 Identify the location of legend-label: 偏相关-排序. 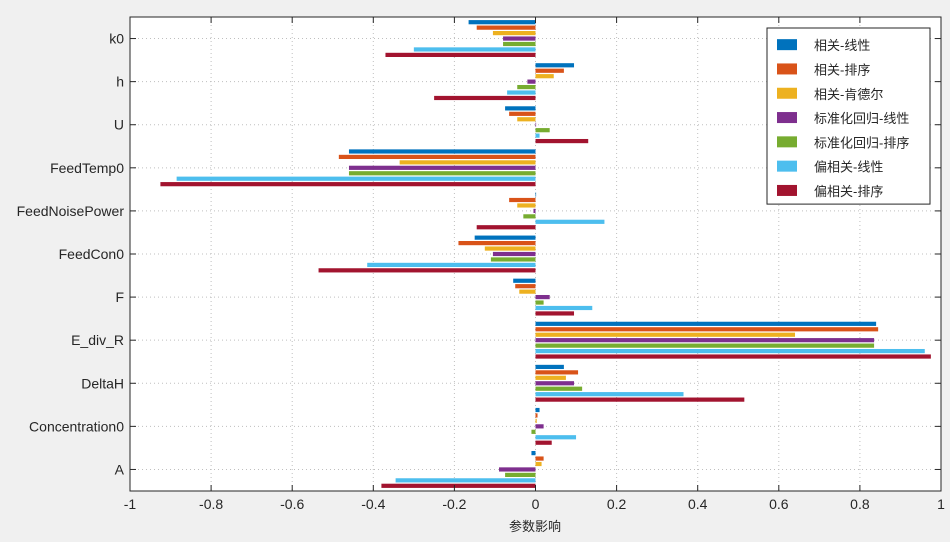
(848, 191).